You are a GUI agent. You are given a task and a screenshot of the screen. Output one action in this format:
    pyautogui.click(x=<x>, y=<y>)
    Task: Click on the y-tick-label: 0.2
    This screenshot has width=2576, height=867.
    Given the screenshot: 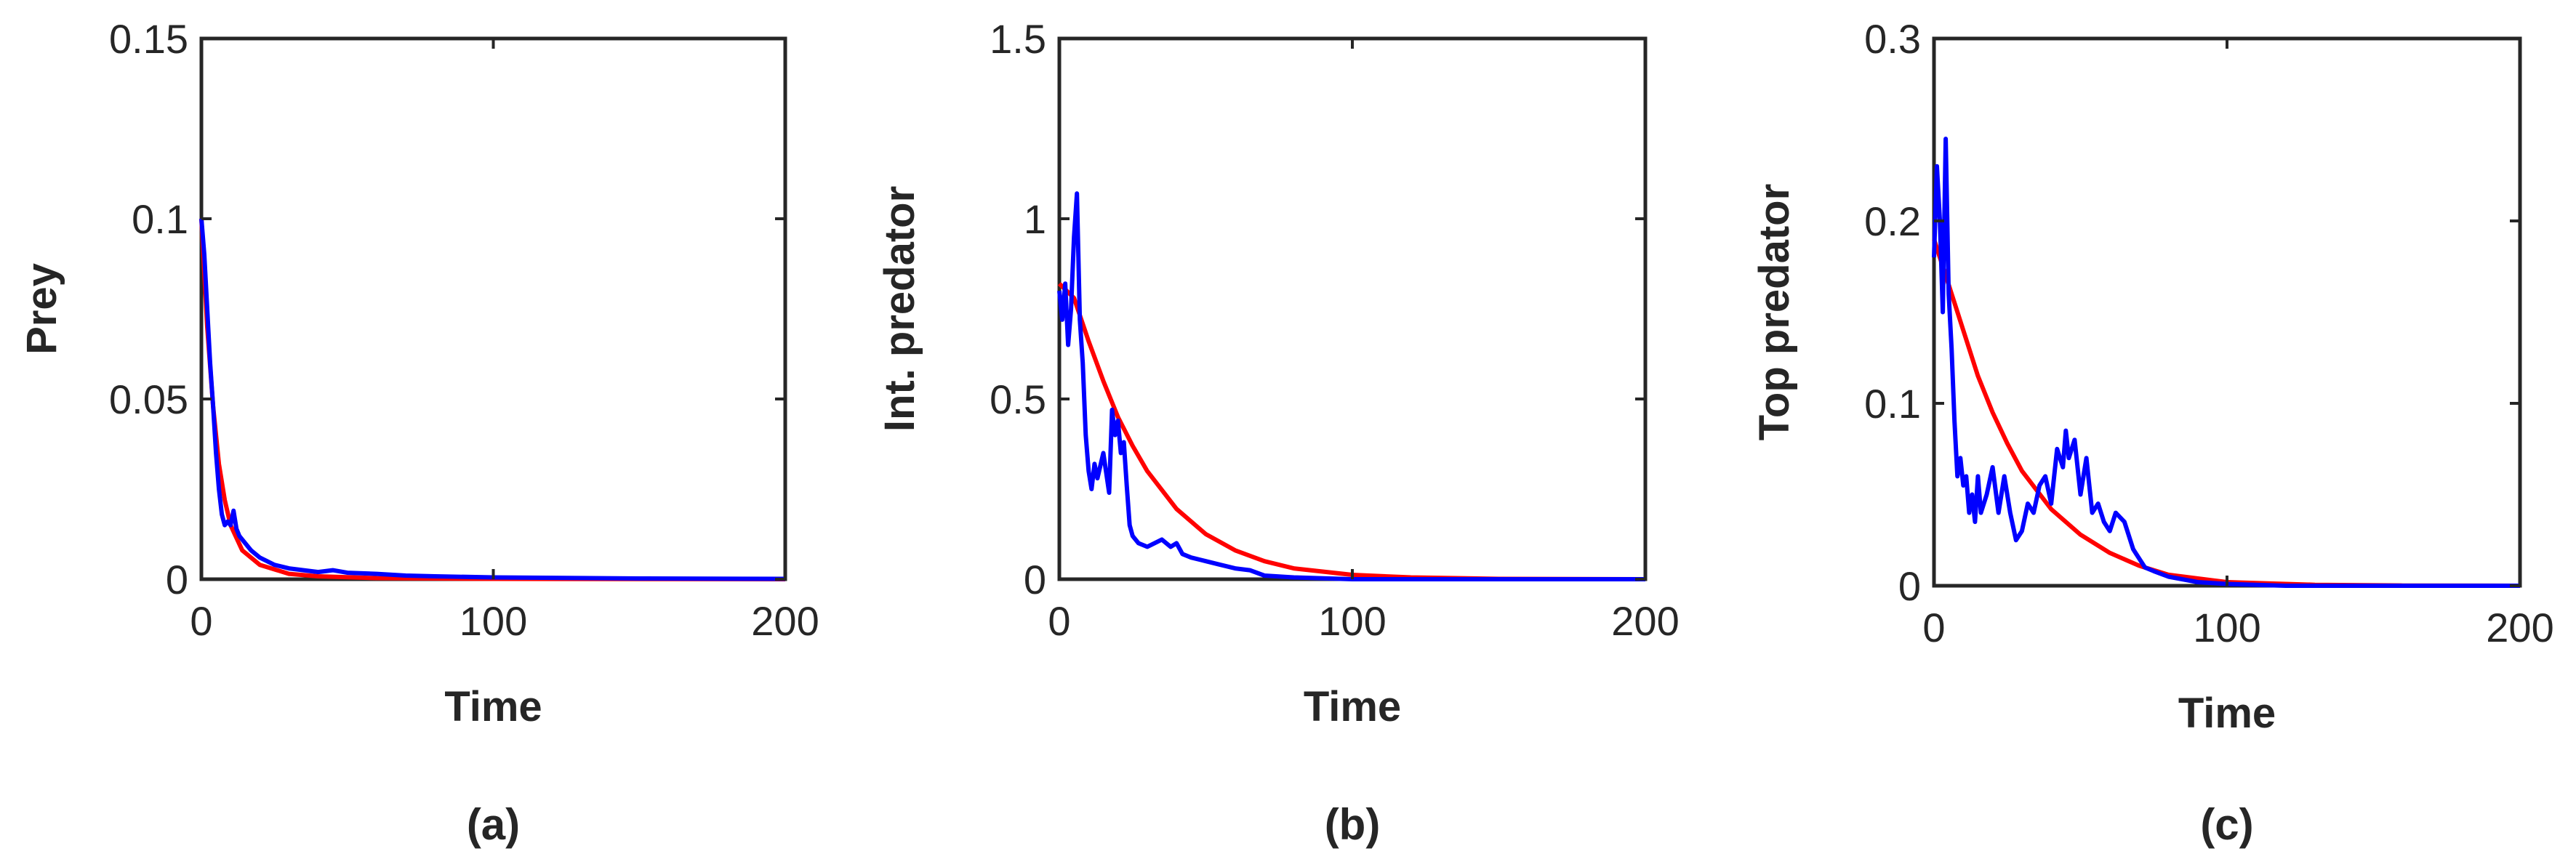 What is the action you would take?
    pyautogui.click(x=1893, y=221)
    